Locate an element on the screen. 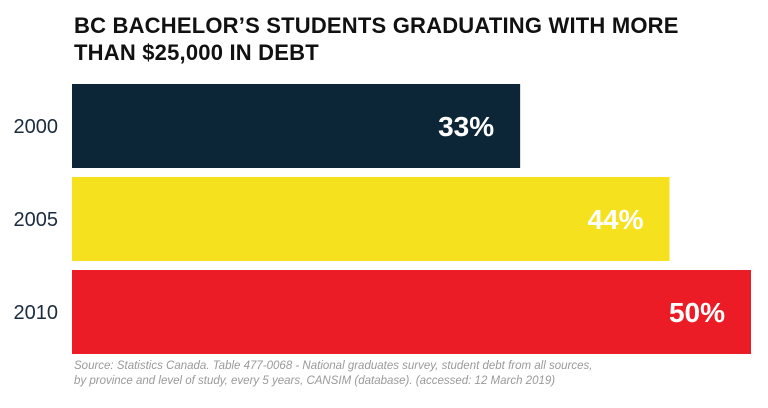  category-label-2000: 2000 is located at coordinates (36, 127).